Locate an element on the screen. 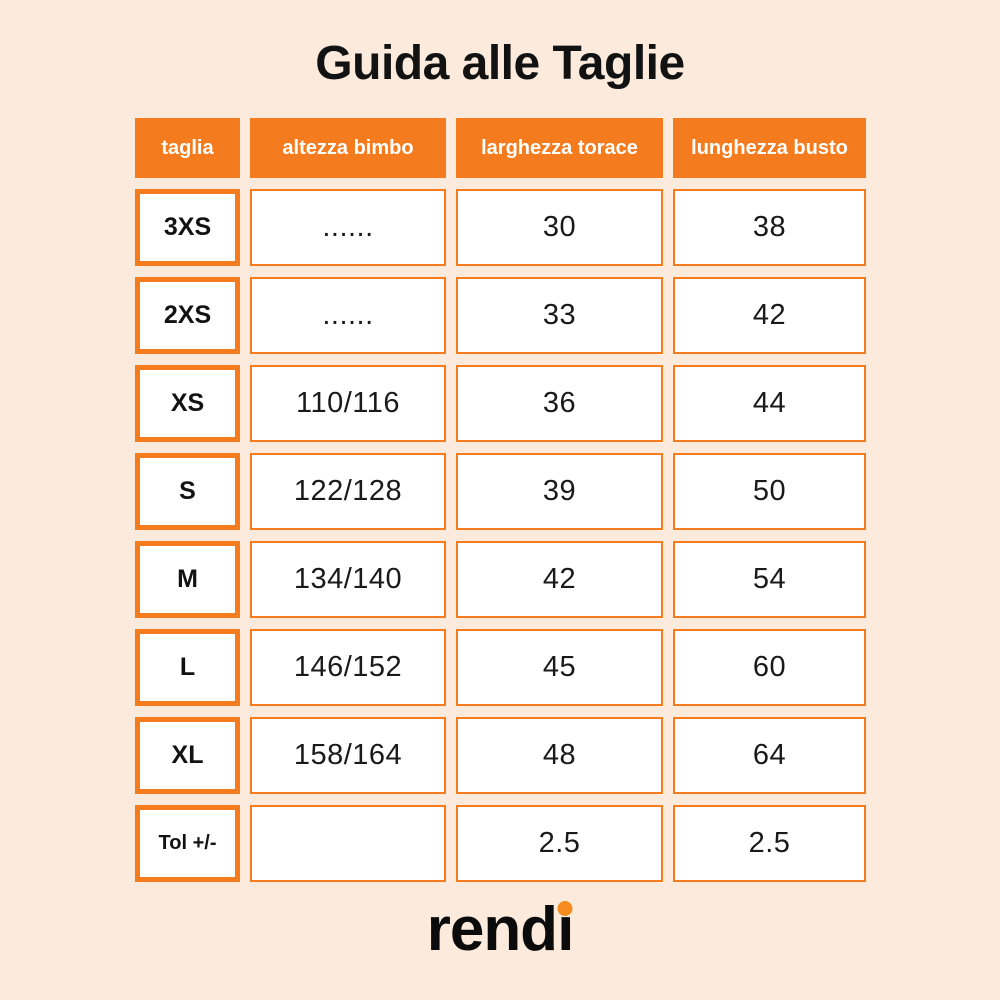 Image resolution: width=1000 pixels, height=1000 pixels. page-title: Guida alle Taglie is located at coordinates (500, 63).